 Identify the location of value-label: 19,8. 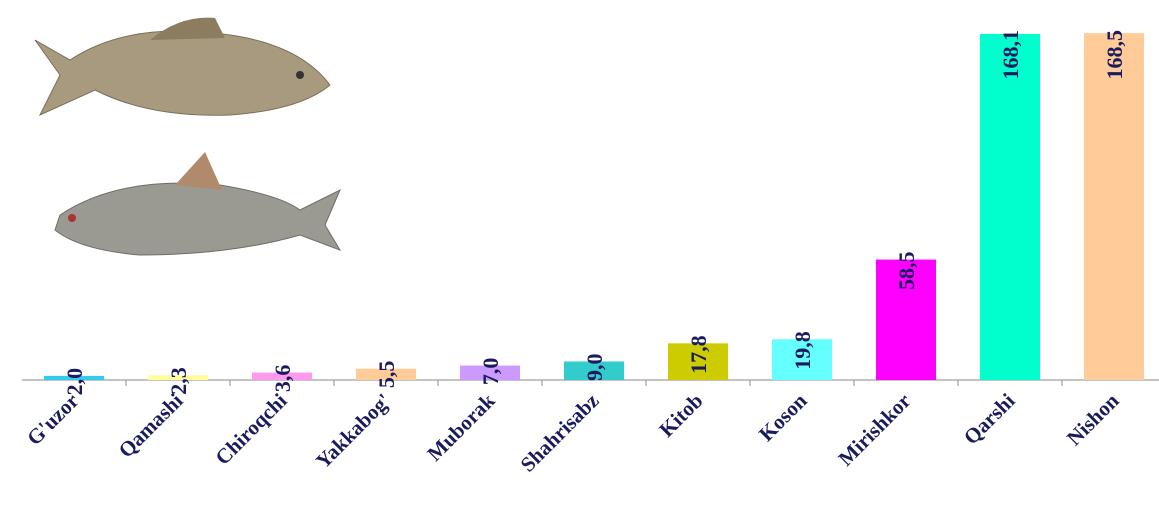
(802, 350).